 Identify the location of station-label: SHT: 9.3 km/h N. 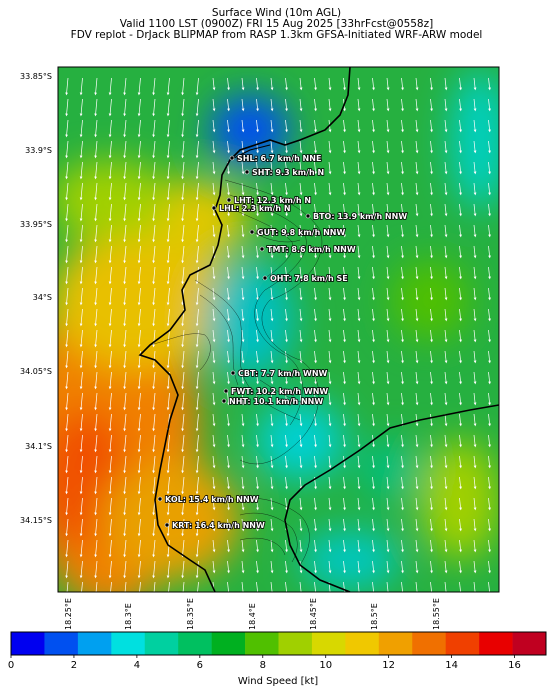
(288, 172).